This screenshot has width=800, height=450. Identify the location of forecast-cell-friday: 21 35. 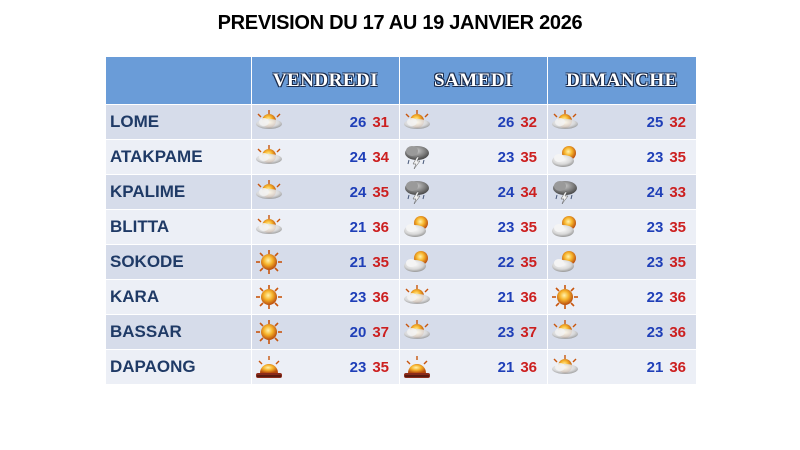
(325, 262).